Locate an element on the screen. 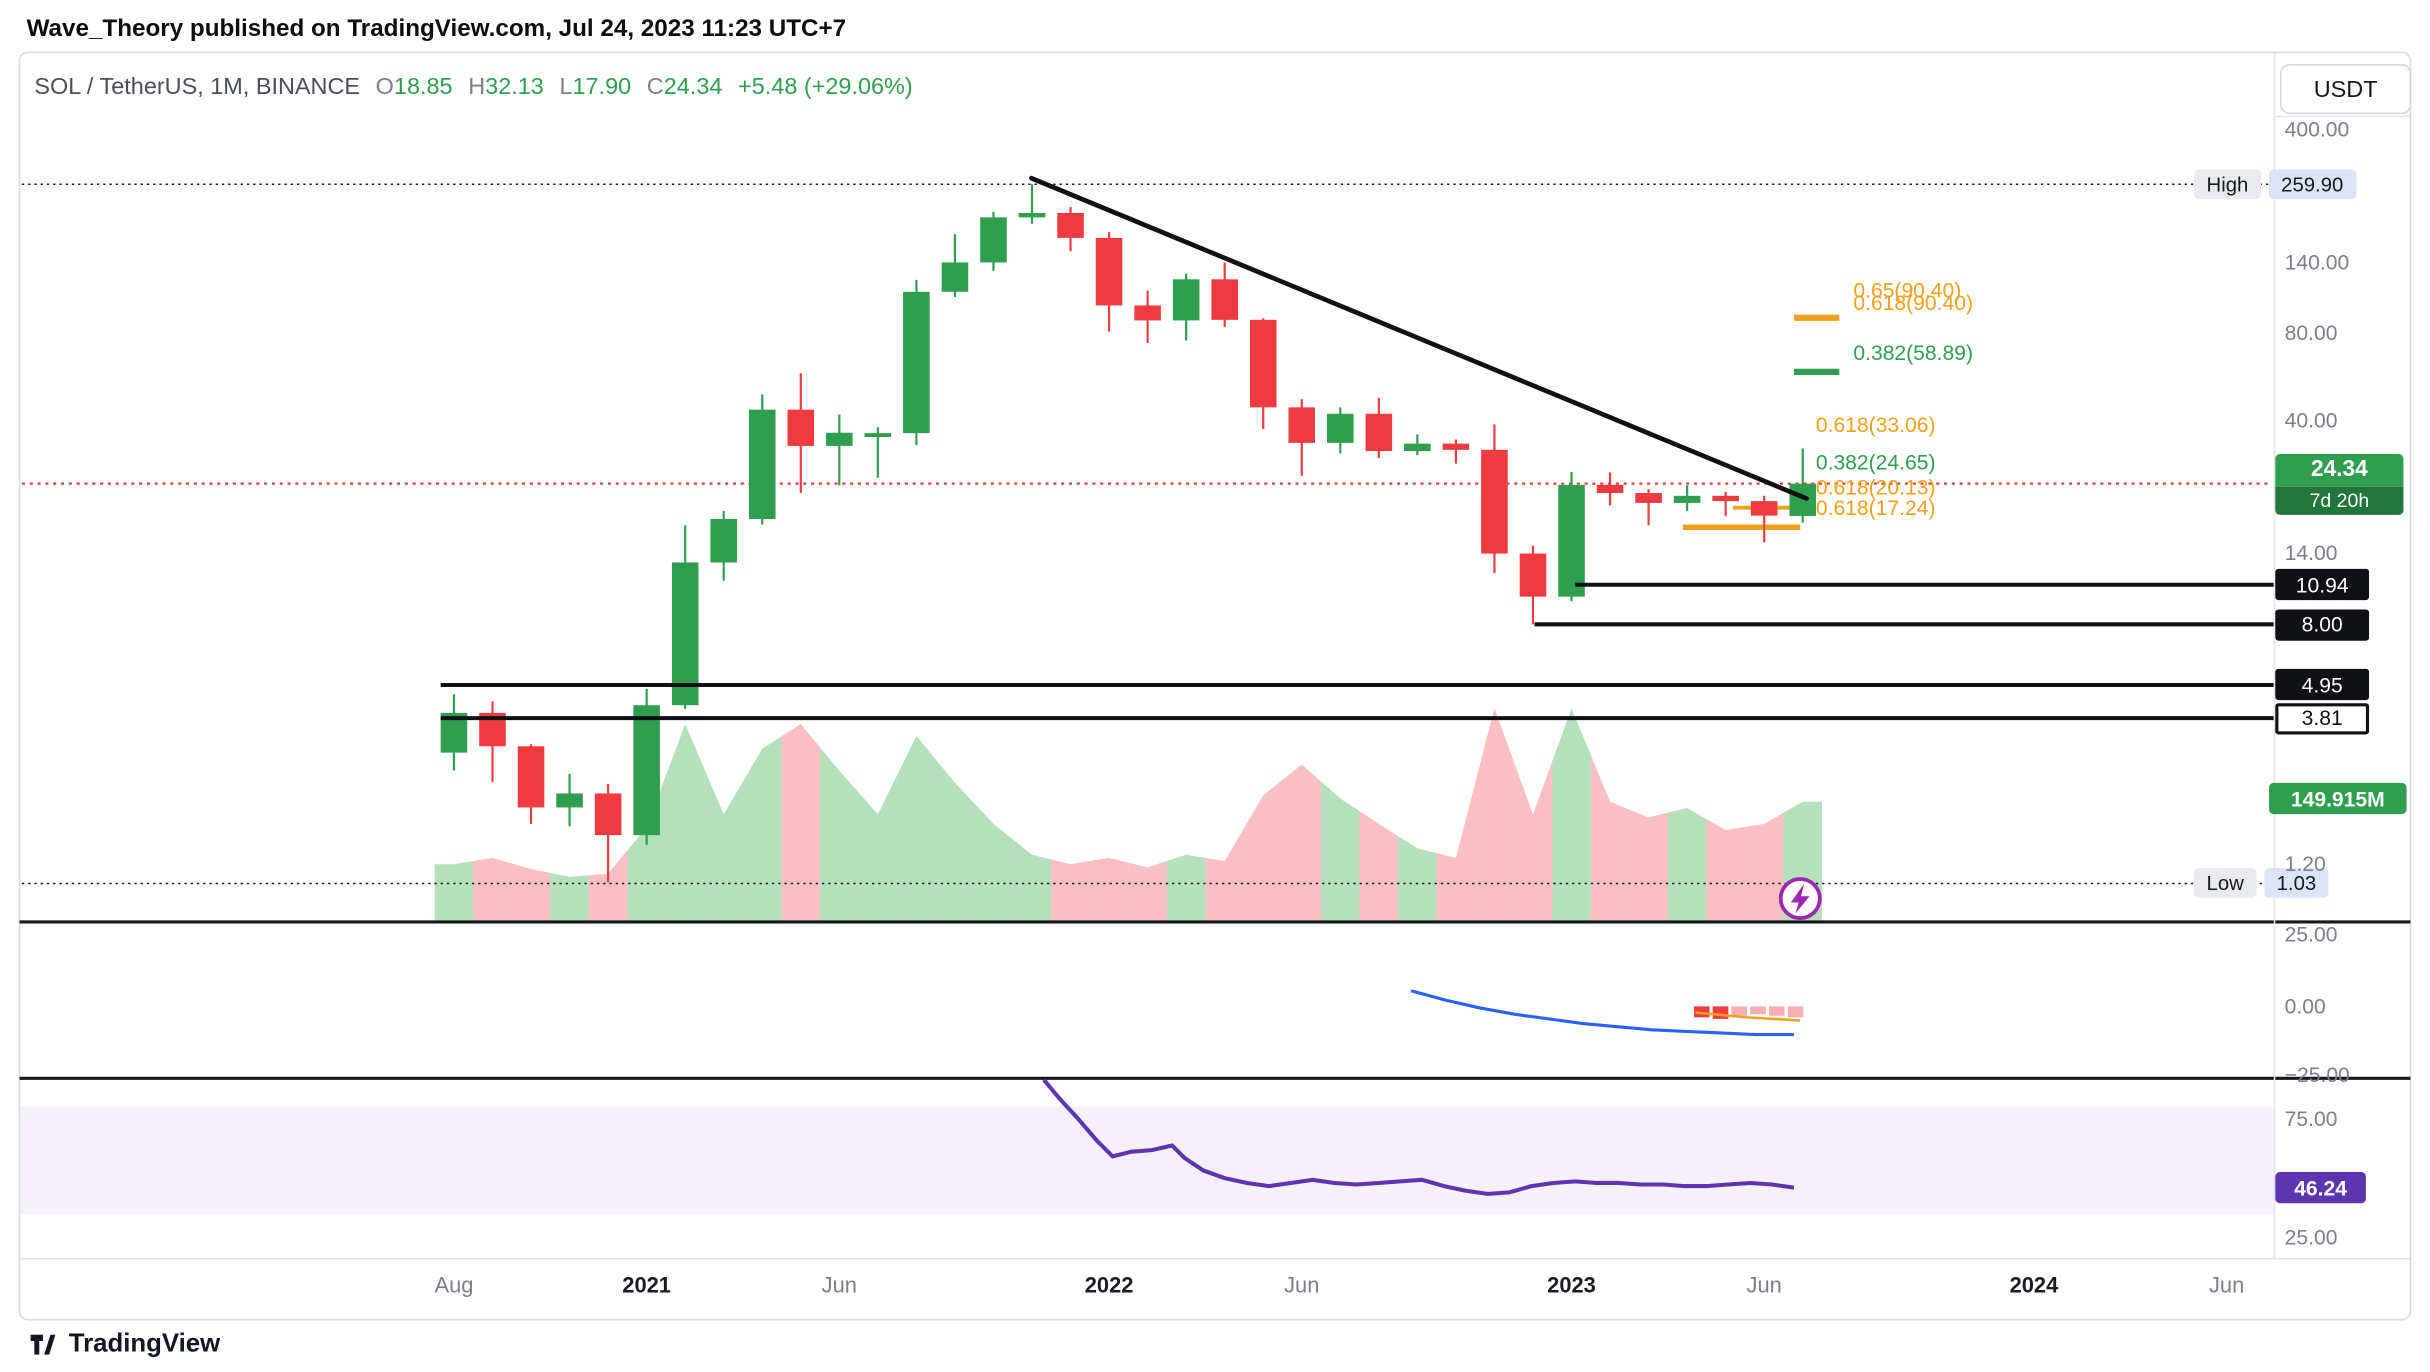  level-badge-8-00: 8.00 is located at coordinates (2322, 624).